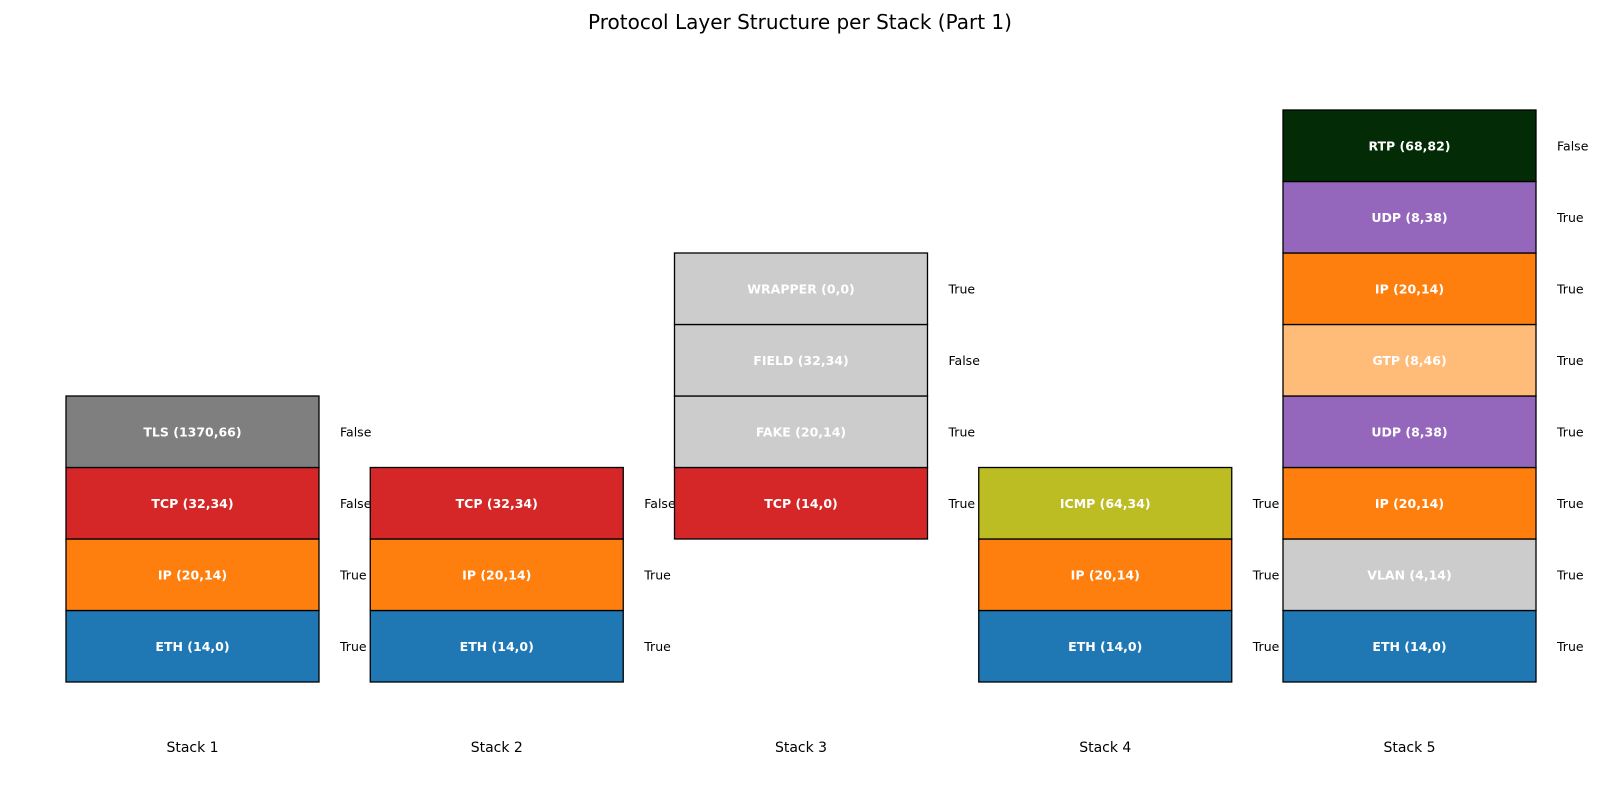 The height and width of the screenshot is (800, 1600). I want to click on layer-label: VLAN (4,14), so click(1409, 574).